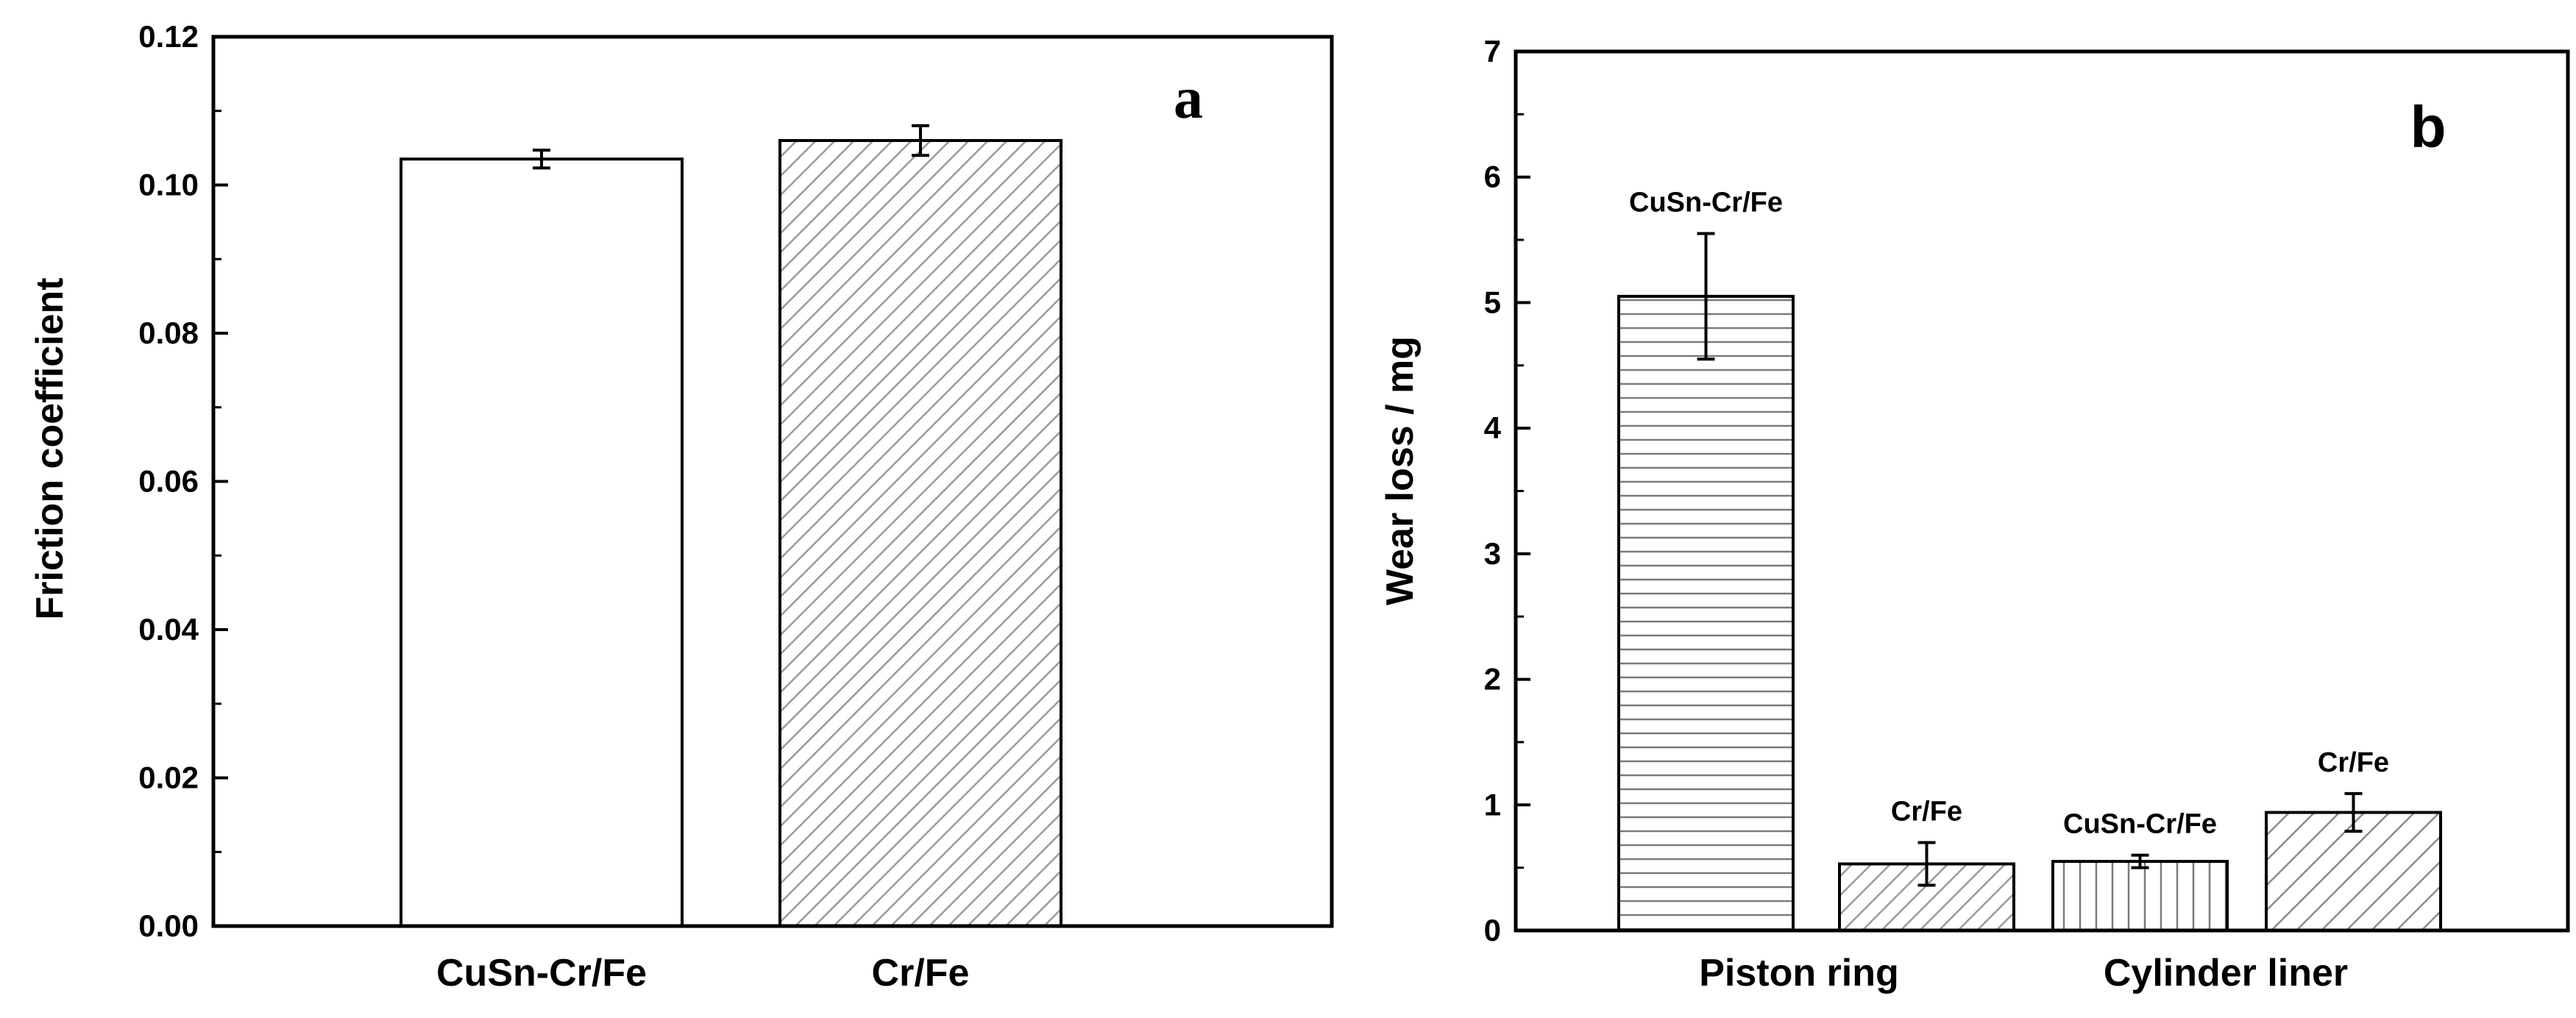 This screenshot has width=2576, height=1018. I want to click on panel-a-y-tick-label: 0.00, so click(168, 925).